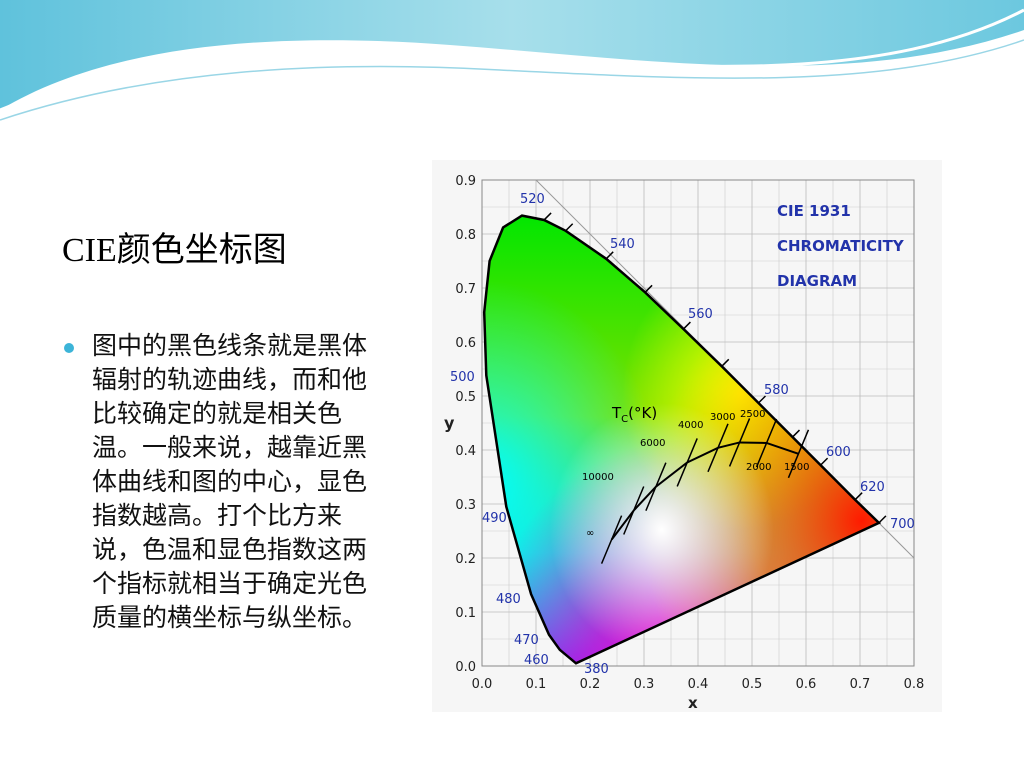 This screenshot has height=768, width=1024. I want to click on temperature-title-part: T, so click(616, 413).